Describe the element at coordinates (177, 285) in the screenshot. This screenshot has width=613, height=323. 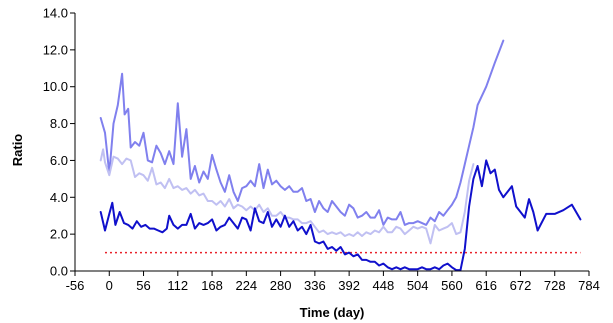
I see `x-tick-label: 112` at that location.